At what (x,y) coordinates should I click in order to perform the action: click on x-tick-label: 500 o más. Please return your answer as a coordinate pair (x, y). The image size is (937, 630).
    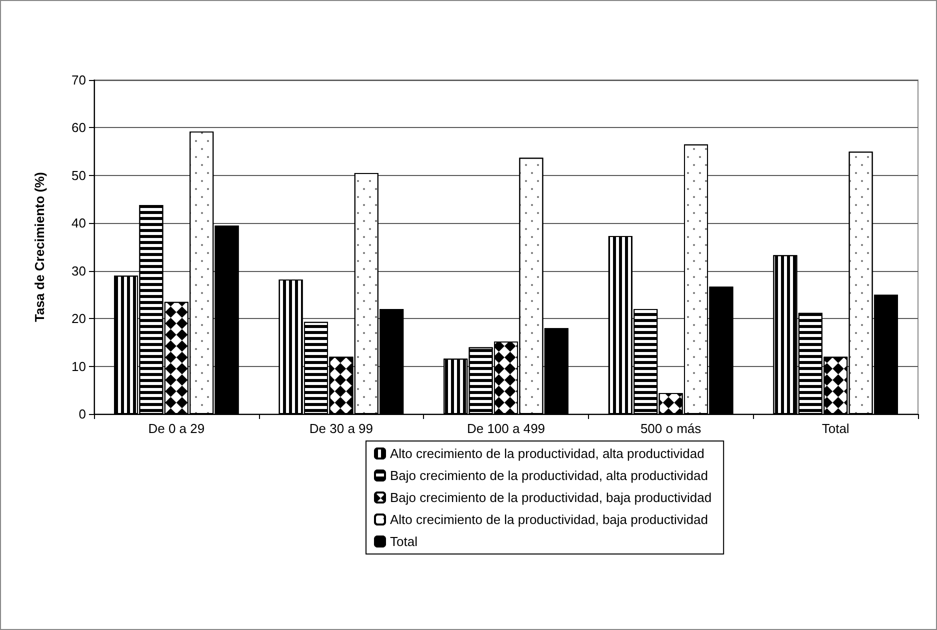
    Looking at the image, I should click on (671, 428).